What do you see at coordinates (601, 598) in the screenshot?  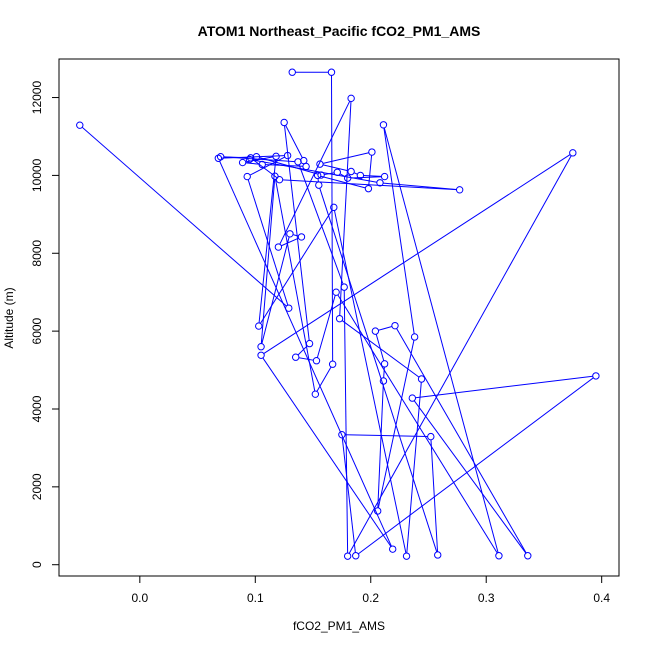 I see `x-tick-label: 0.4` at bounding box center [601, 598].